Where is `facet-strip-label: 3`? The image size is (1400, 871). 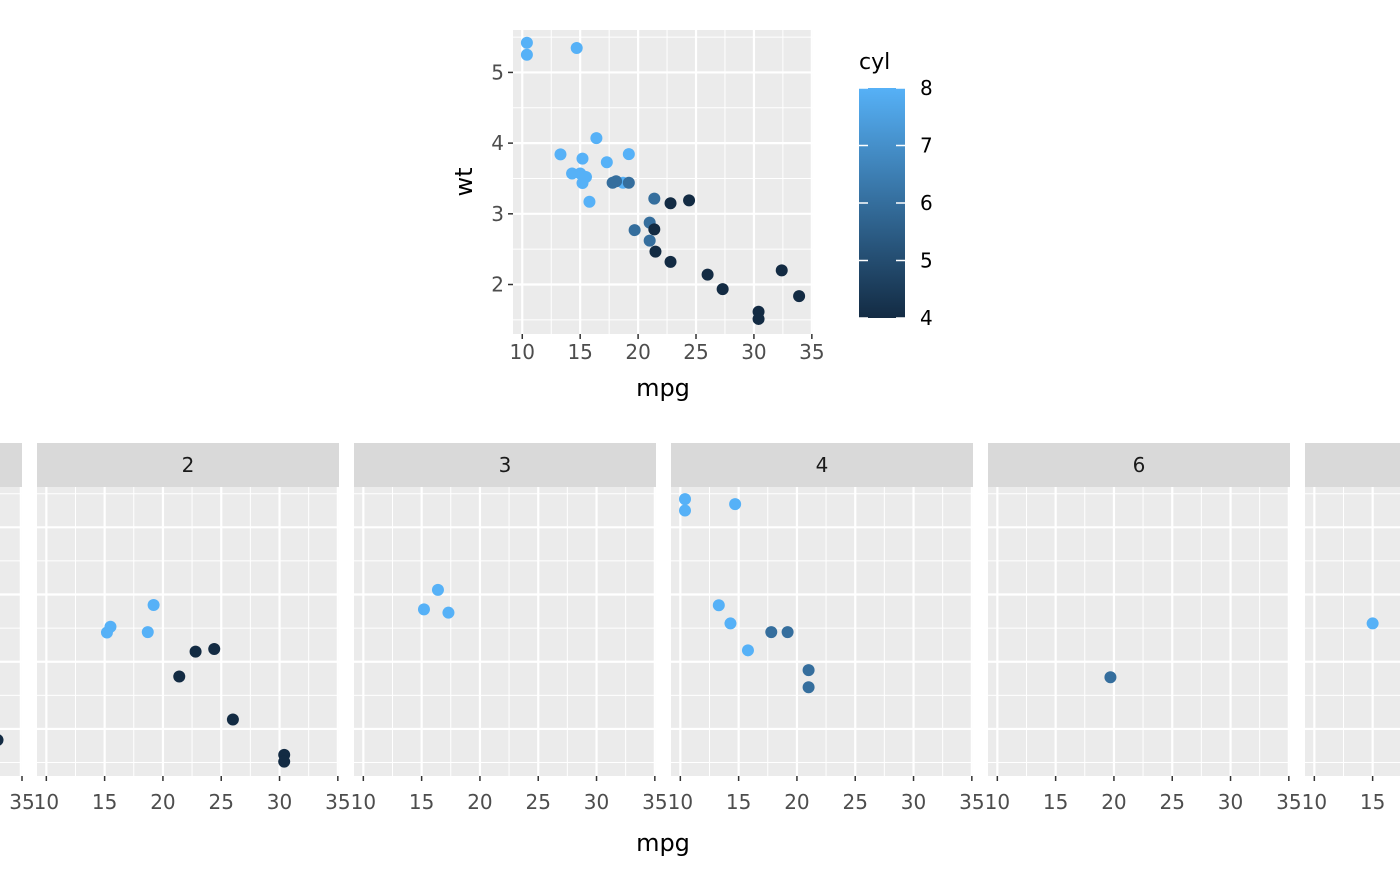
facet-strip-label: 3 is located at coordinates (505, 465).